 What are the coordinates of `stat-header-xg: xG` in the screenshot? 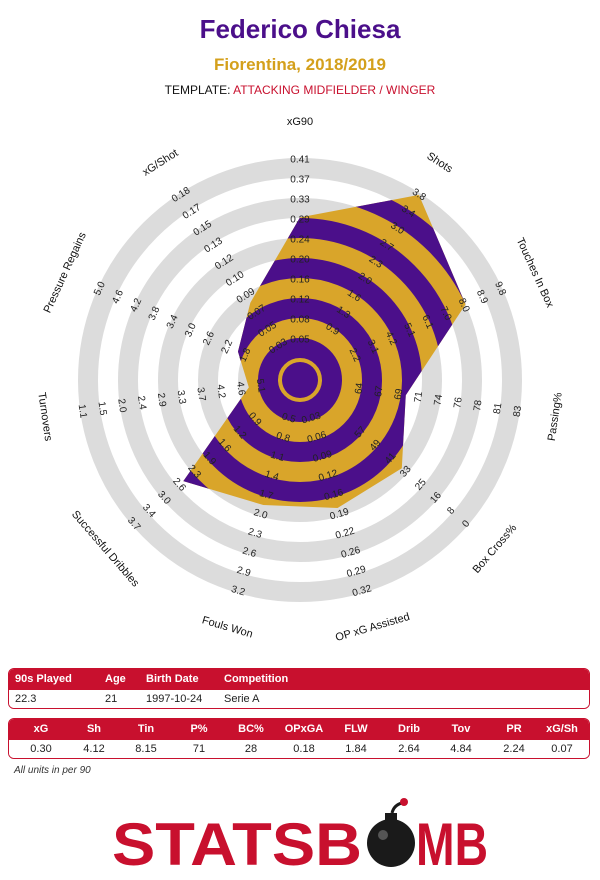 It's located at (41, 729).